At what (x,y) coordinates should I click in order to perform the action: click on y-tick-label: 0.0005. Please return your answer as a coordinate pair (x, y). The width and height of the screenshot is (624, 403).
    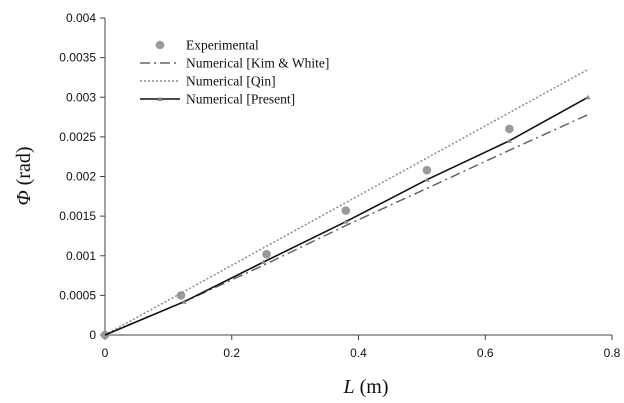
    Looking at the image, I should click on (77, 295).